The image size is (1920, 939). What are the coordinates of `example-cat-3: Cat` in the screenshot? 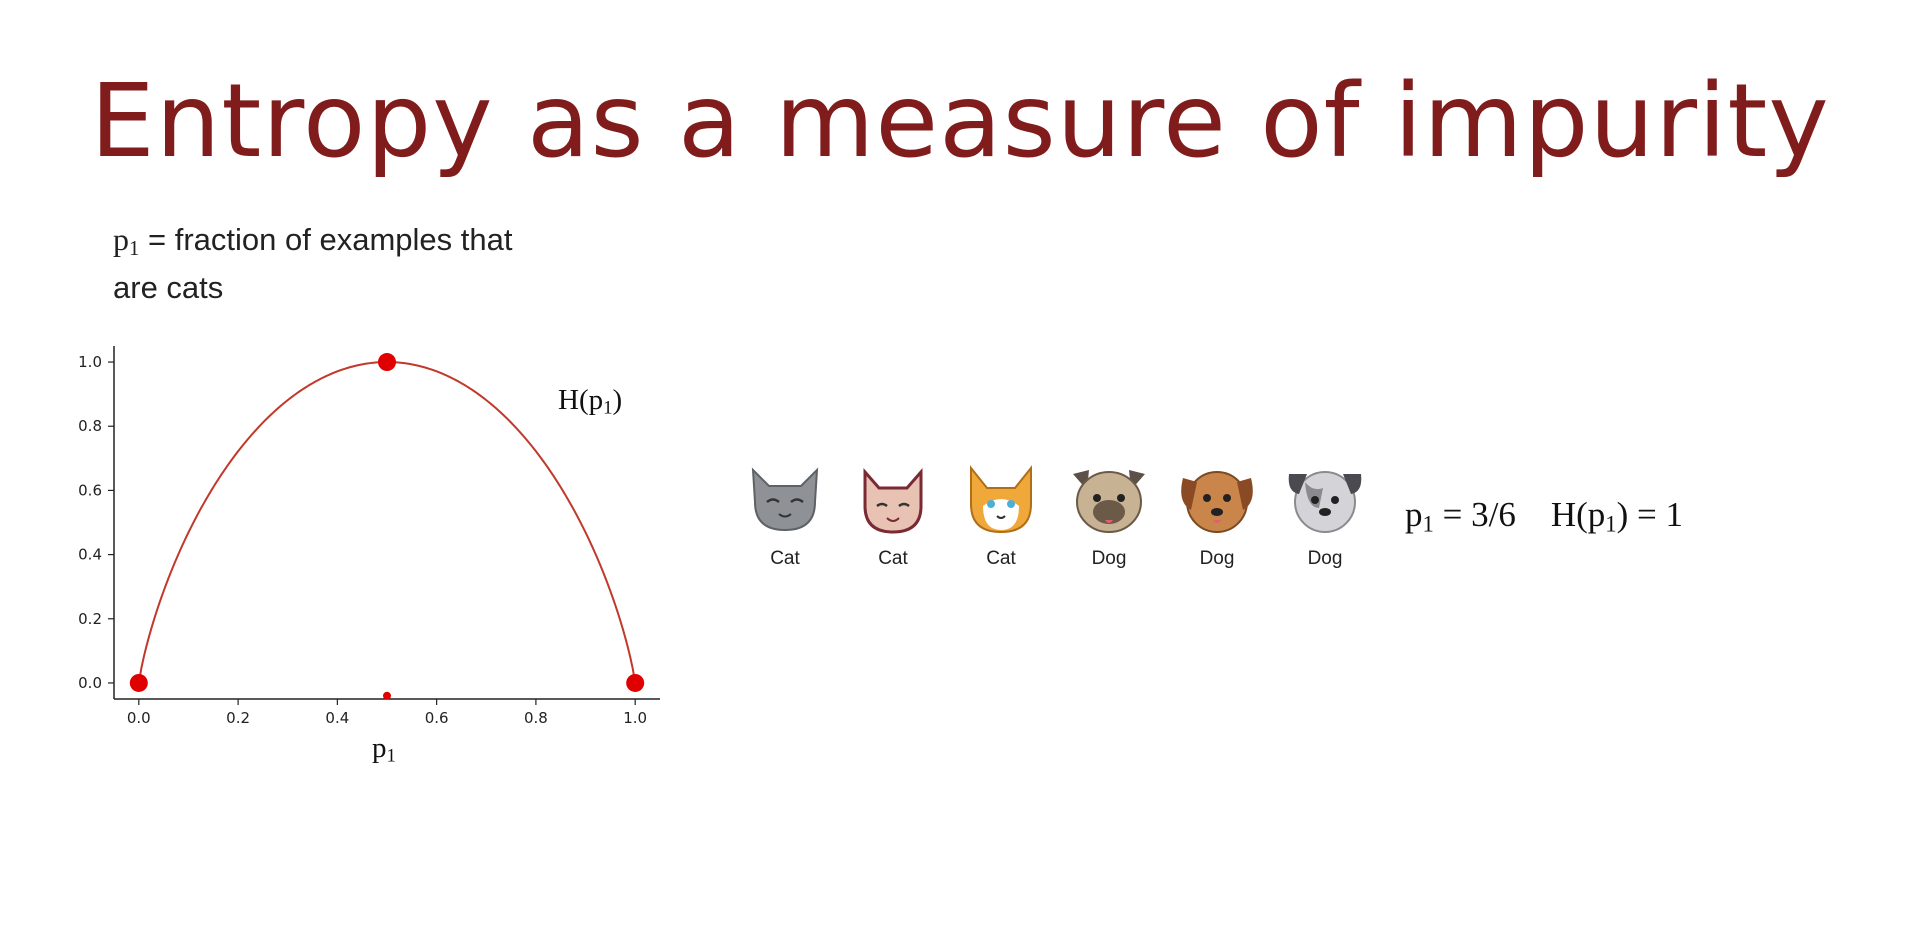 It's located at (1001, 516).